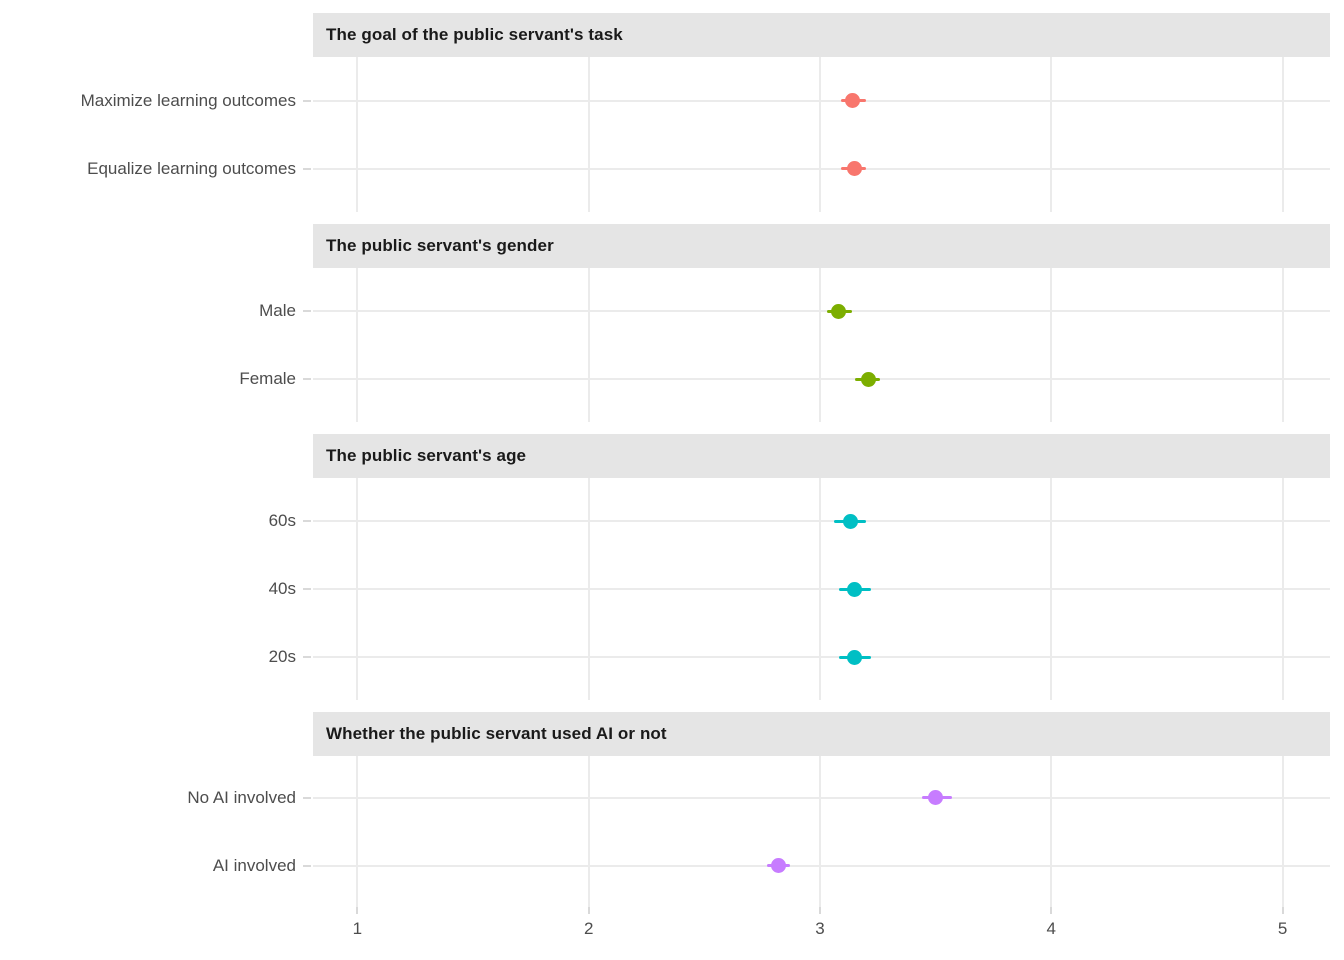 This screenshot has height=960, width=1344. I want to click on y-axis-category-label: Male, so click(277, 310).